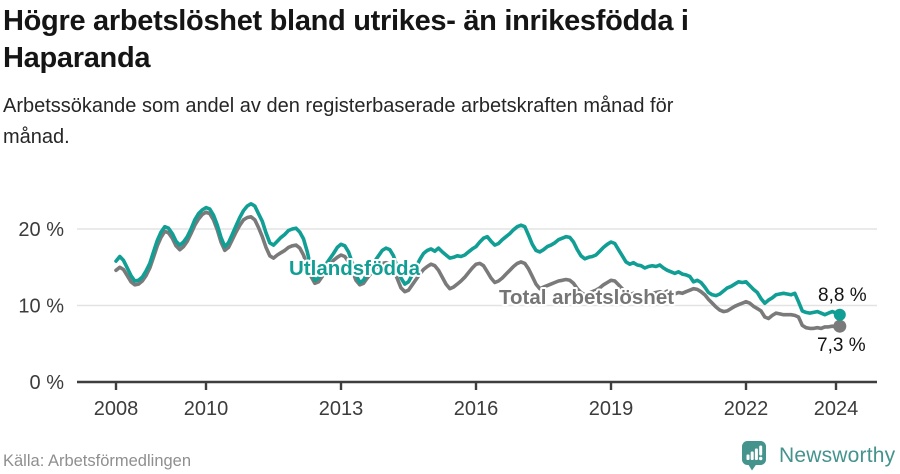  What do you see at coordinates (837, 455) in the screenshot?
I see `newsworthy-wordmark: Newsworthy` at bounding box center [837, 455].